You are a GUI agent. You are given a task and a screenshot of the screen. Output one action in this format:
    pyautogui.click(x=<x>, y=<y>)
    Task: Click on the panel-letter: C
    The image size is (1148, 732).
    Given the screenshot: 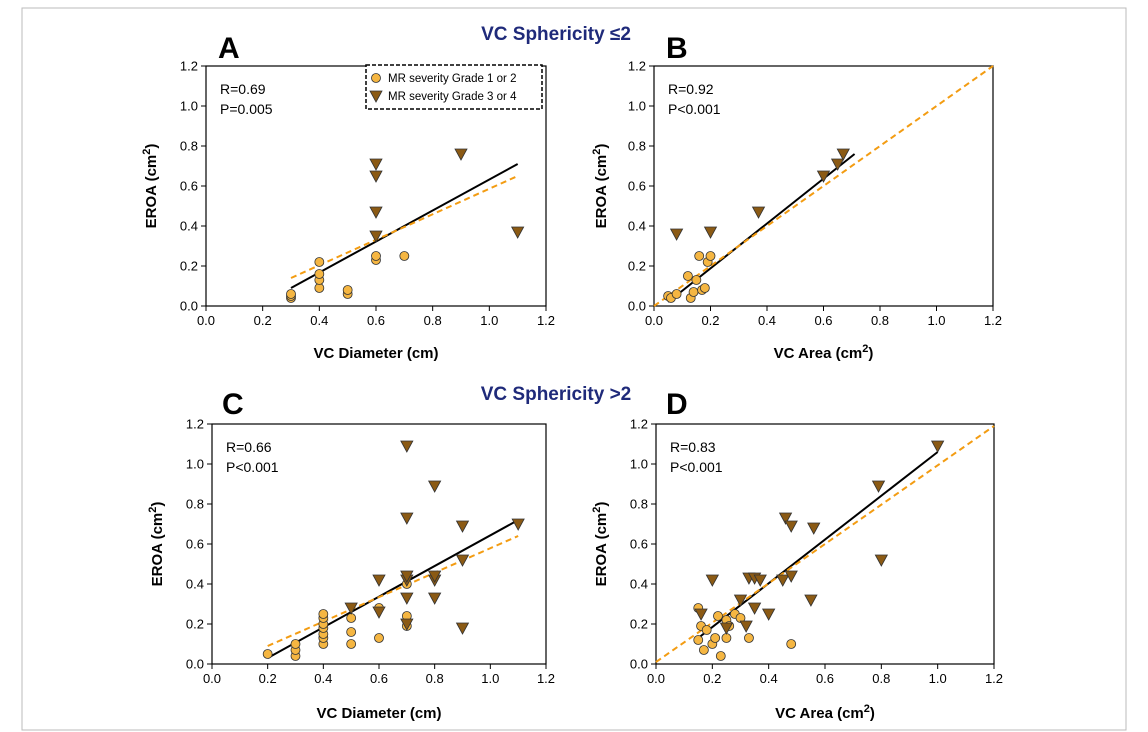 What is the action you would take?
    pyautogui.click(x=233, y=404)
    